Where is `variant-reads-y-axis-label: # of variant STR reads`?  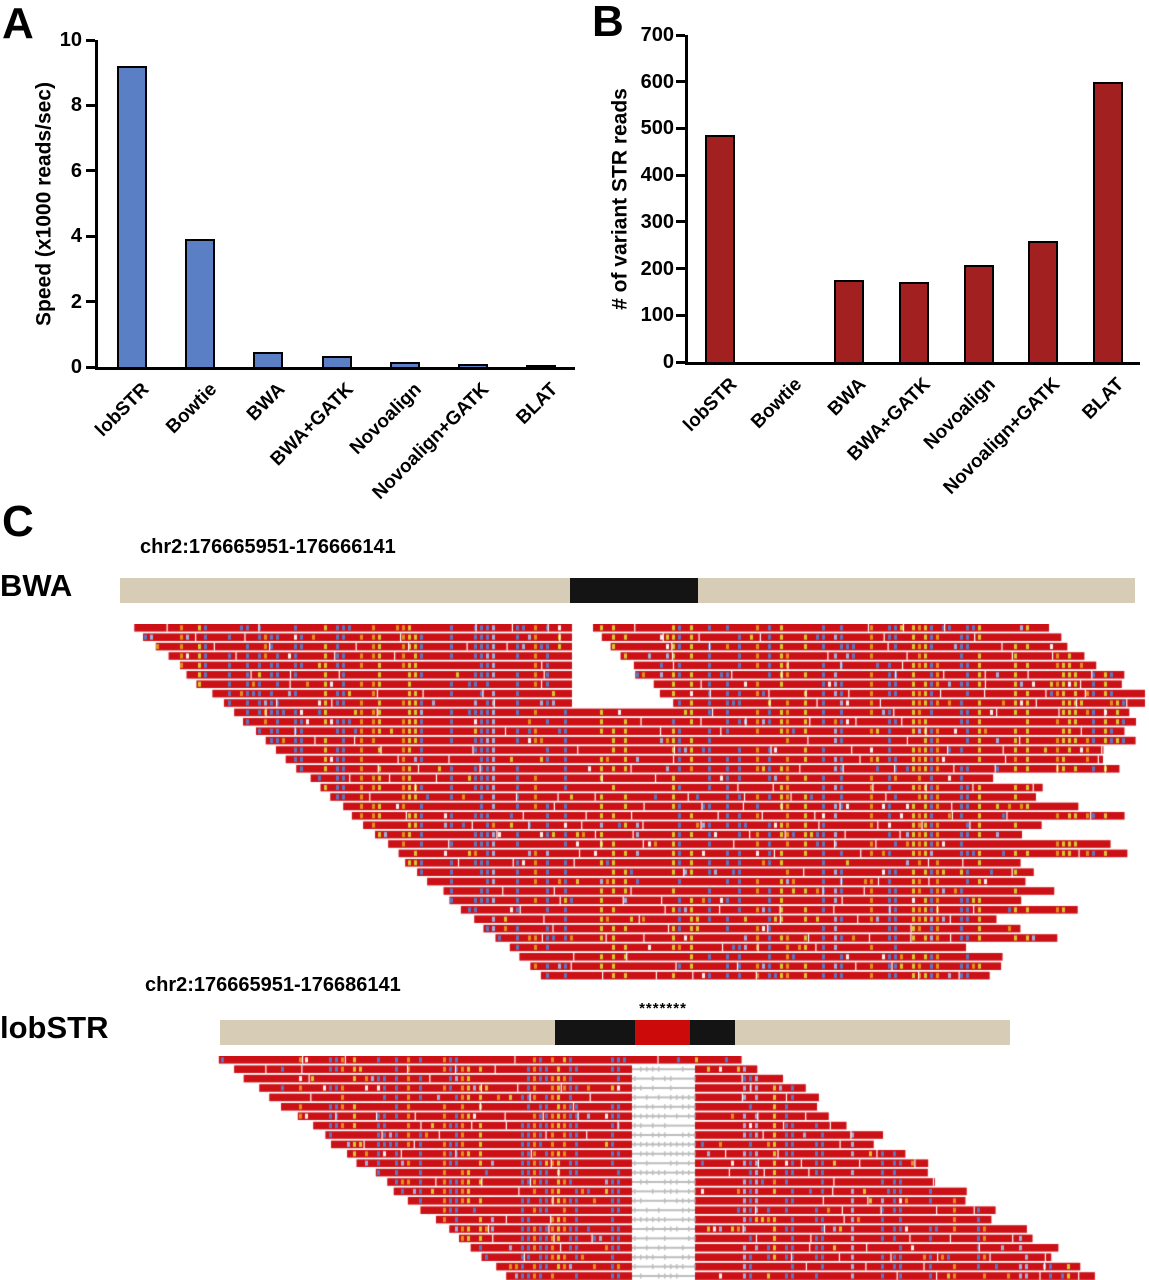 variant-reads-y-axis-label: # of variant STR reads is located at coordinates (619, 198).